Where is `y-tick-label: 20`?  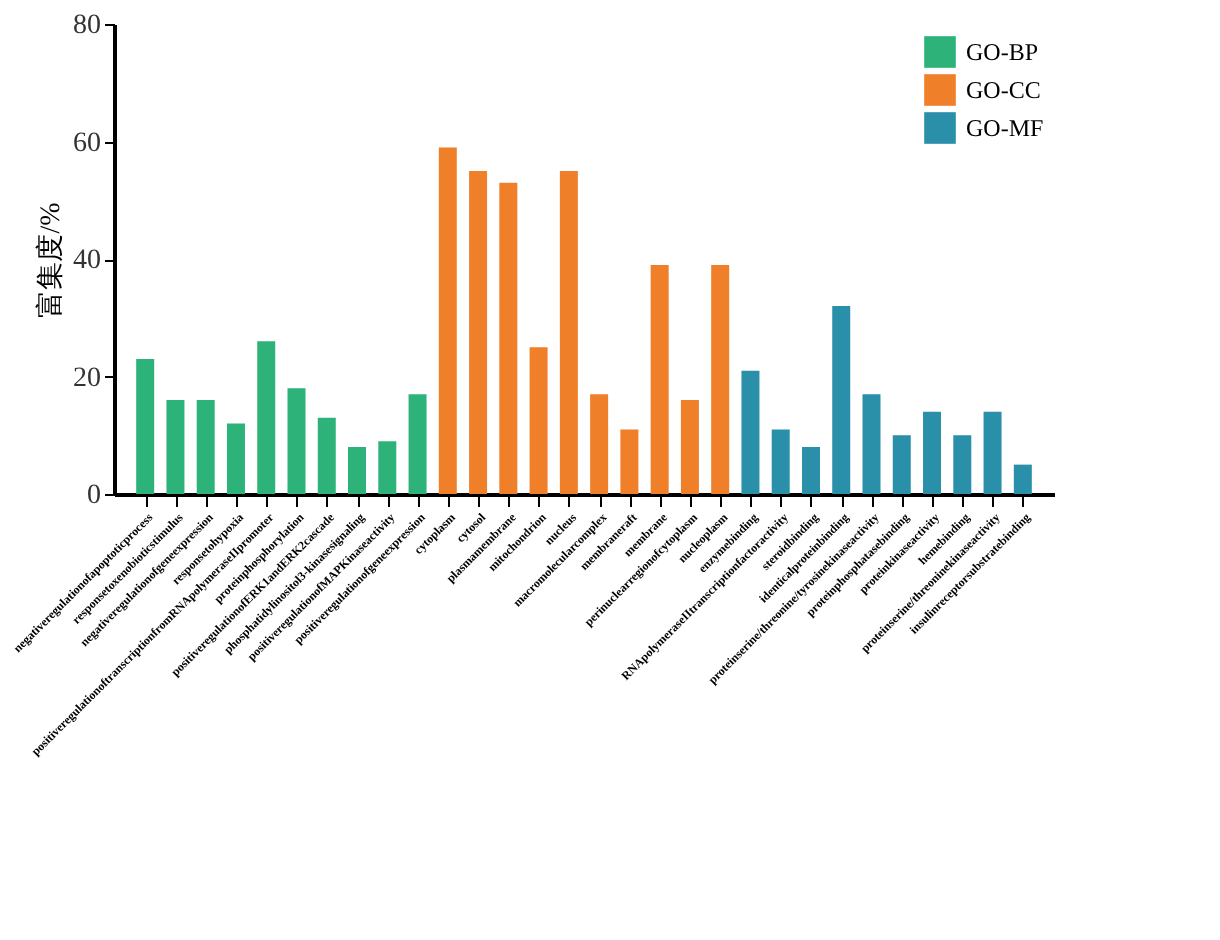 y-tick-label: 20 is located at coordinates (87, 378).